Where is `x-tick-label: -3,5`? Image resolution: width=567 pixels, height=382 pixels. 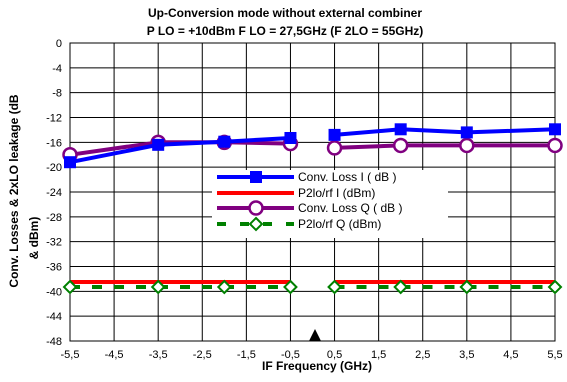 x-tick-label: -3,5 is located at coordinates (158, 355).